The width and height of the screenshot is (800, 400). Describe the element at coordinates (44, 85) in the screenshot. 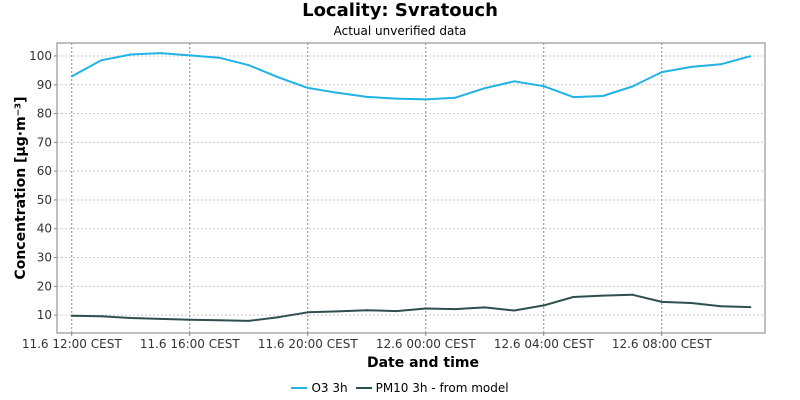

I see `y-tick-label: 90` at that location.